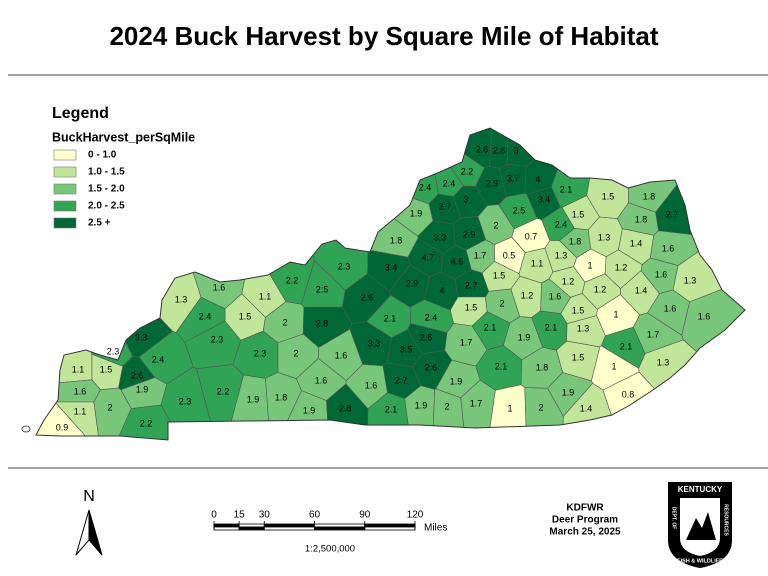 This screenshot has height=576, width=768. Describe the element at coordinates (544, 199) in the screenshot. I see `county-label: 3.4` at that location.